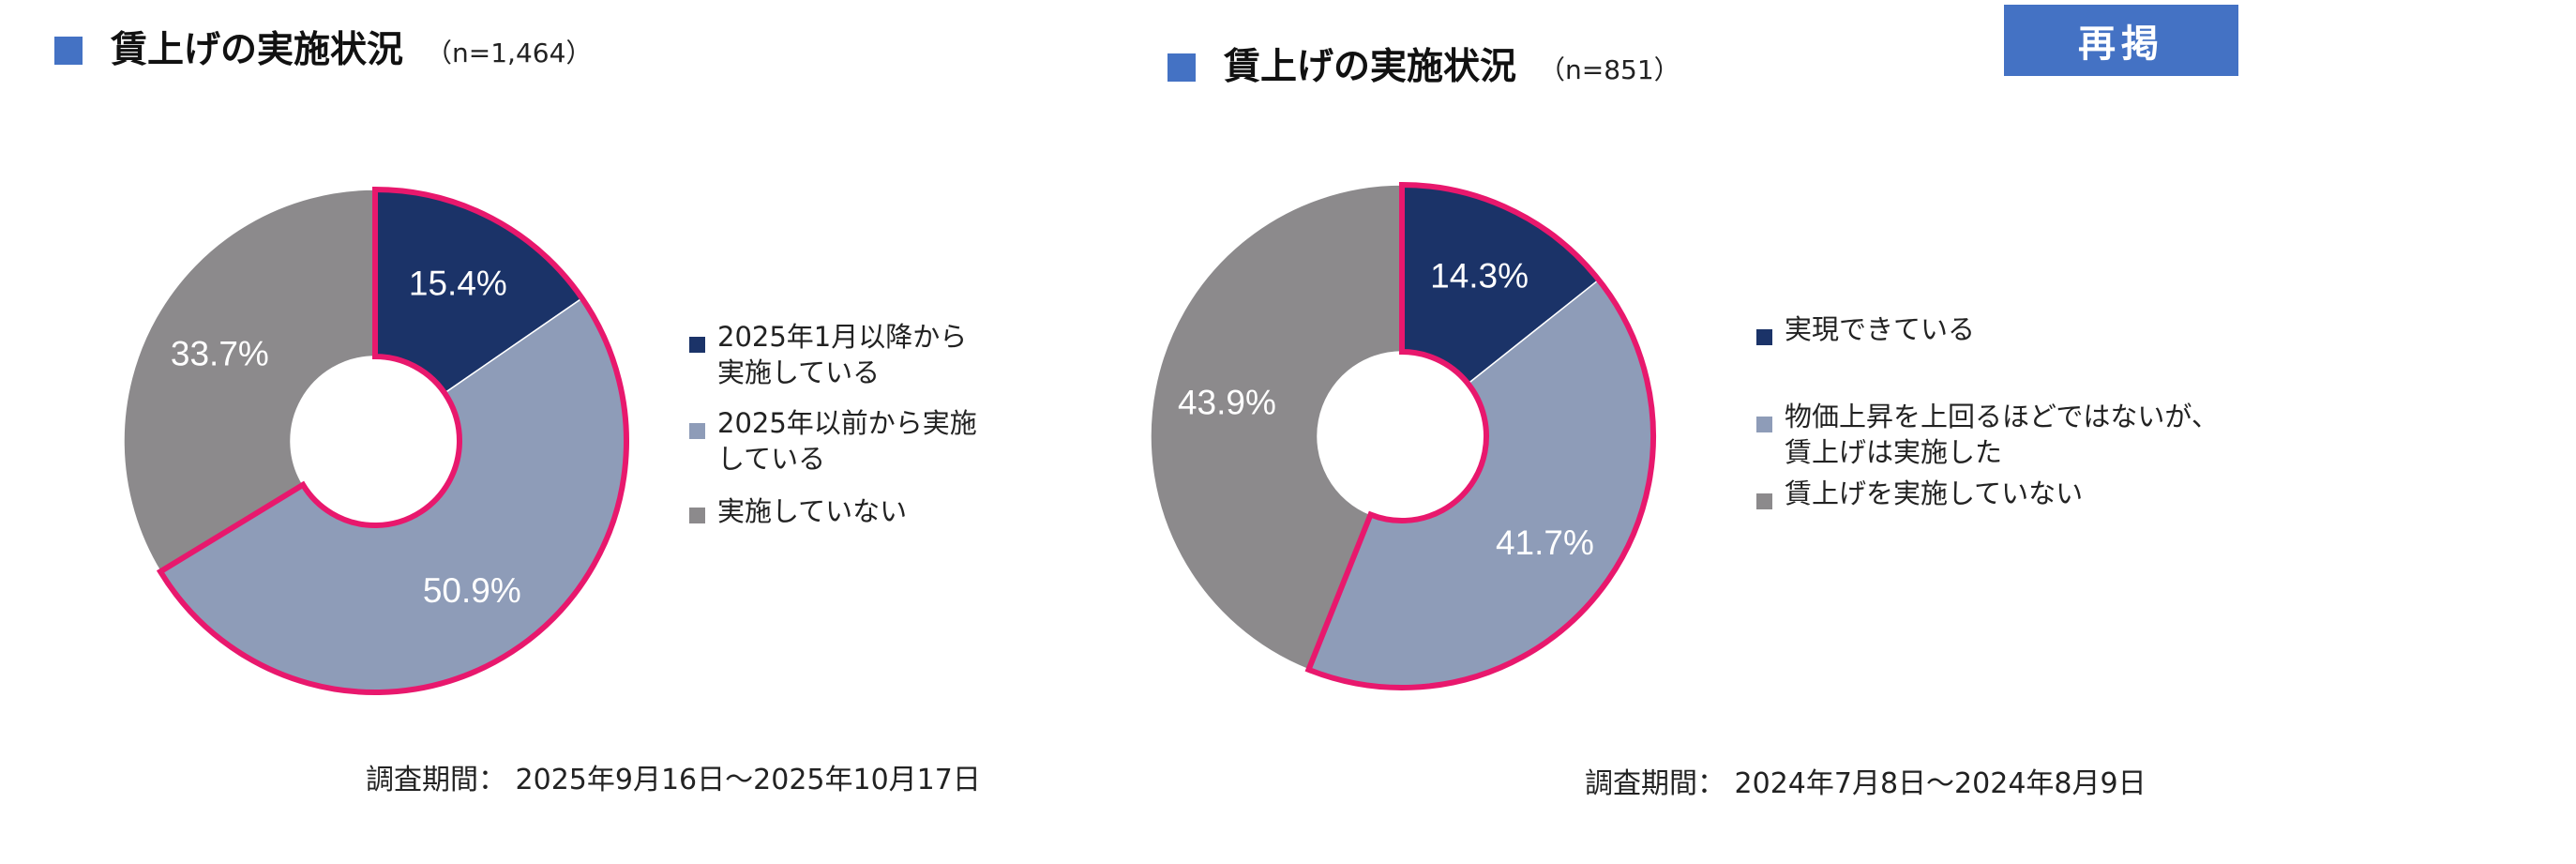 This screenshot has width=2576, height=864. I want to click on legend-label: 実現できている, so click(1880, 329).